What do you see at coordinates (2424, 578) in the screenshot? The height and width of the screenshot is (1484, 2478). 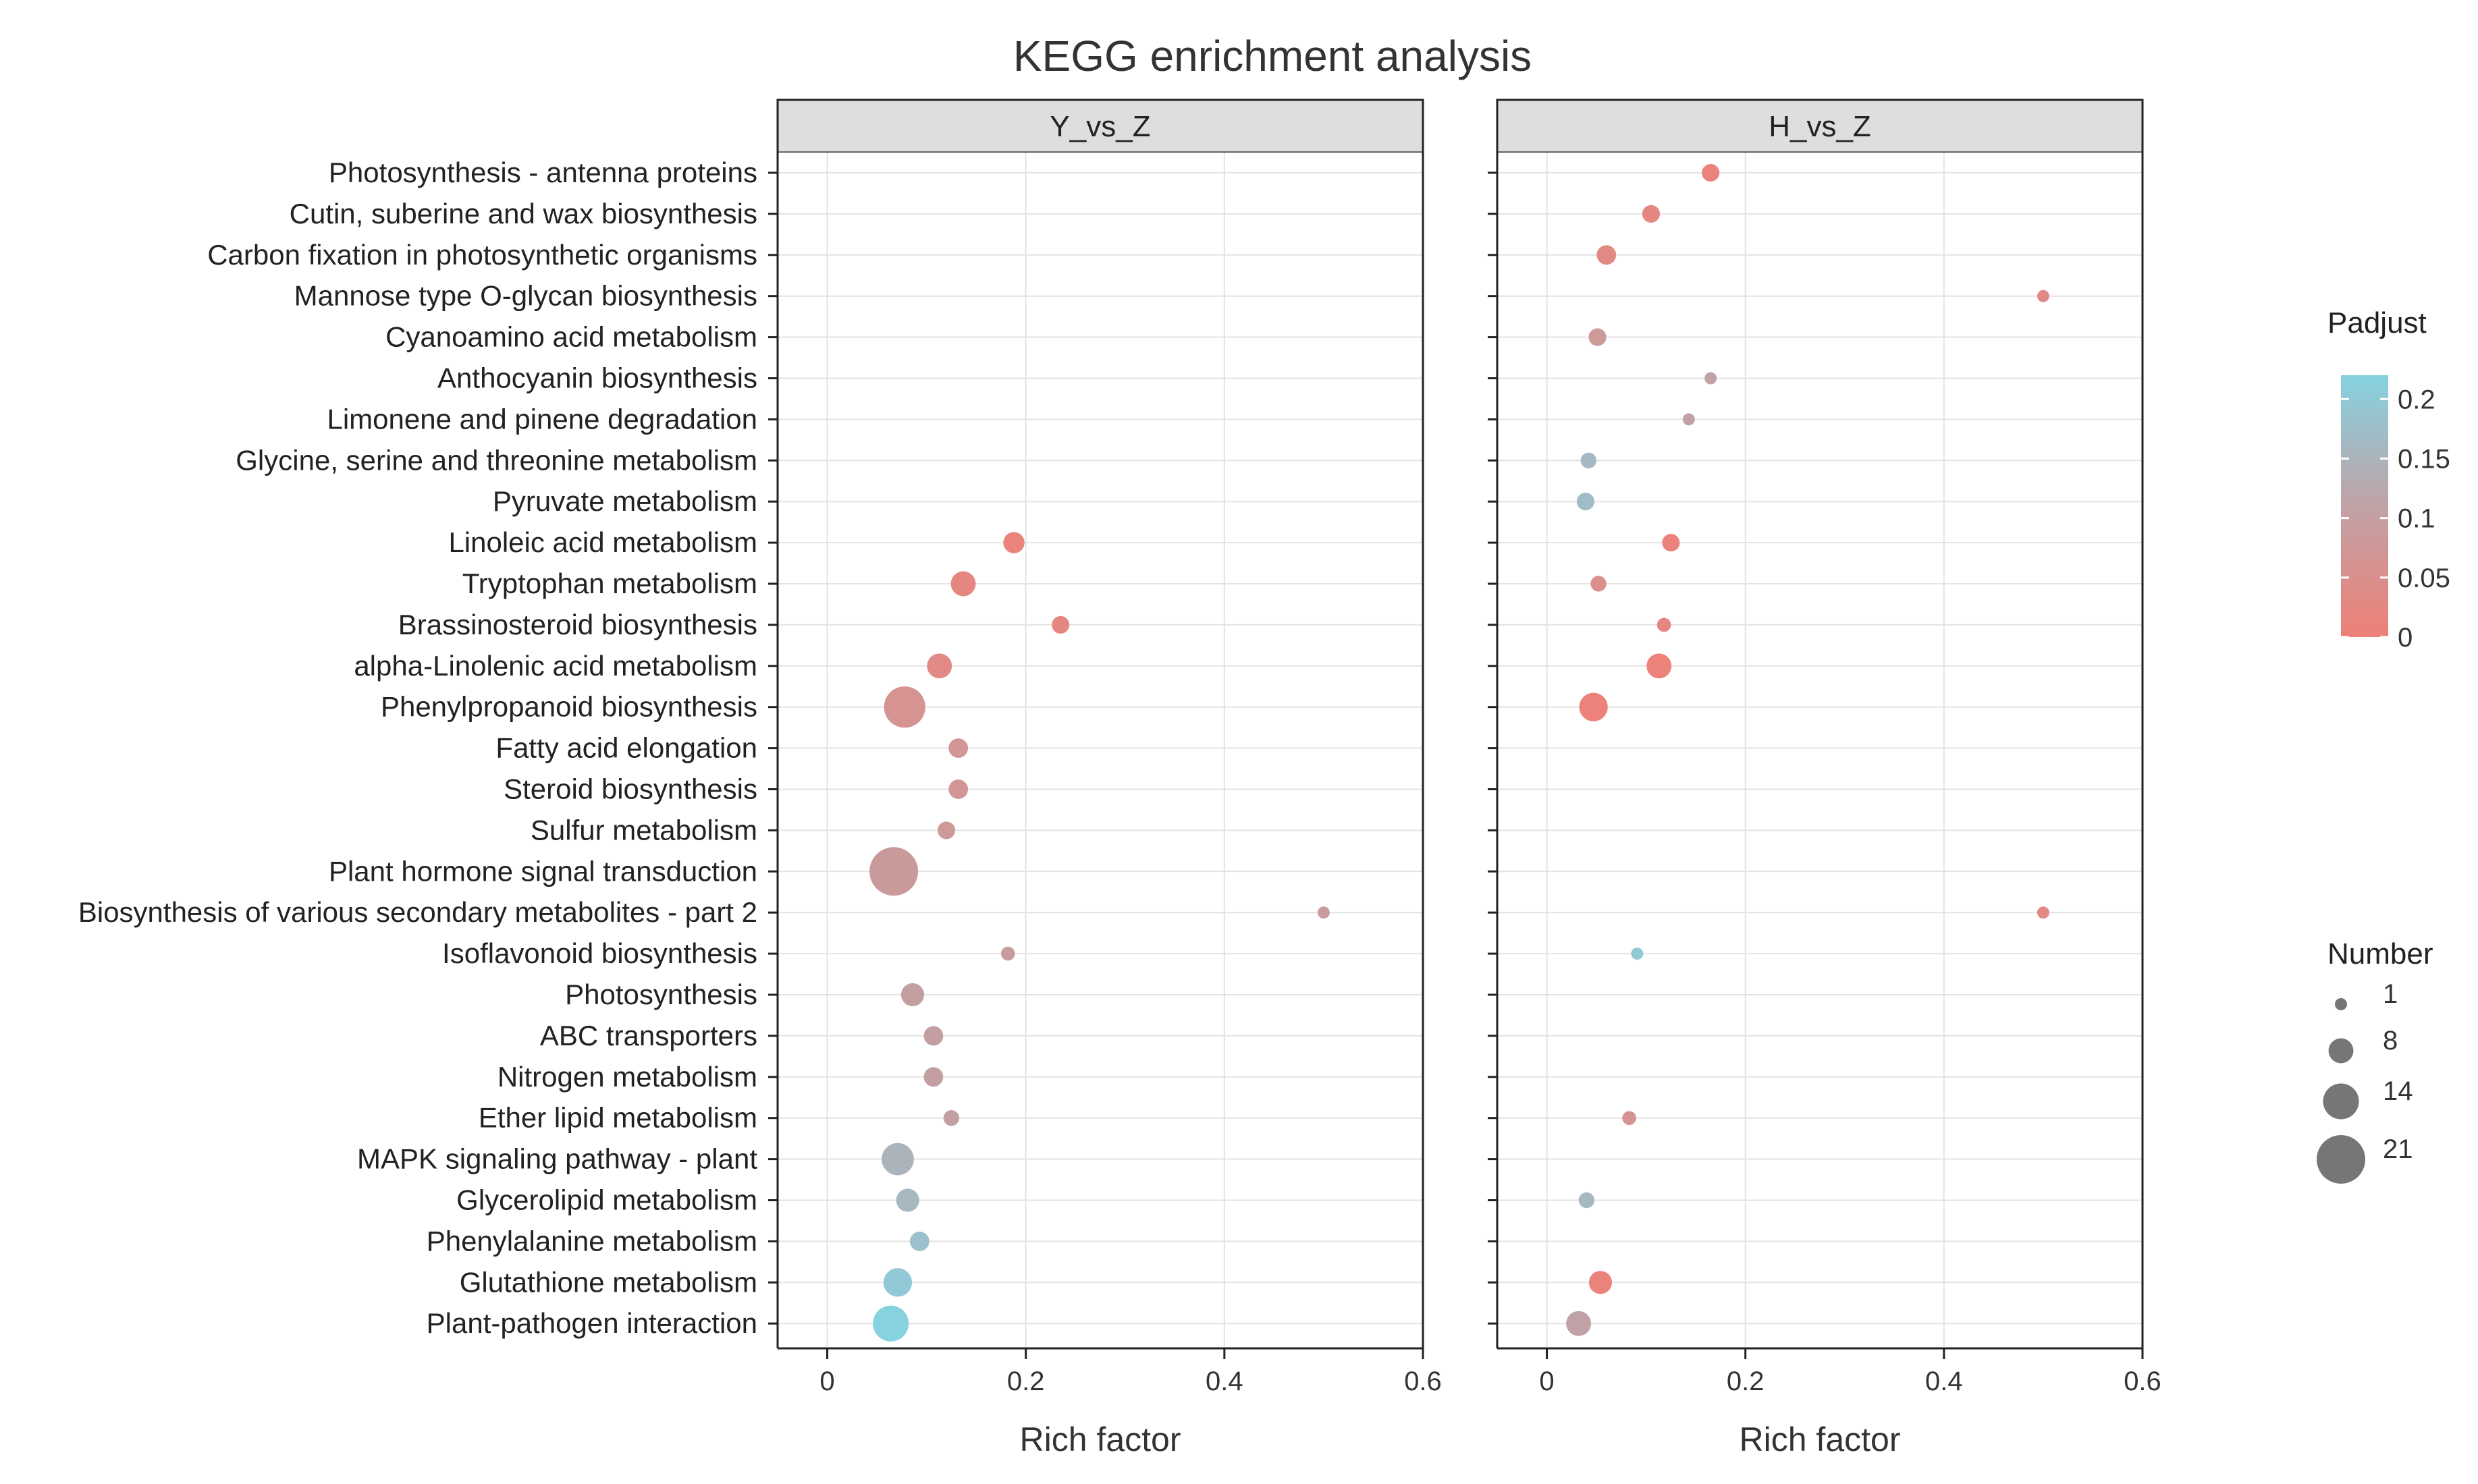 I see `color-legend-label: 0.05` at bounding box center [2424, 578].